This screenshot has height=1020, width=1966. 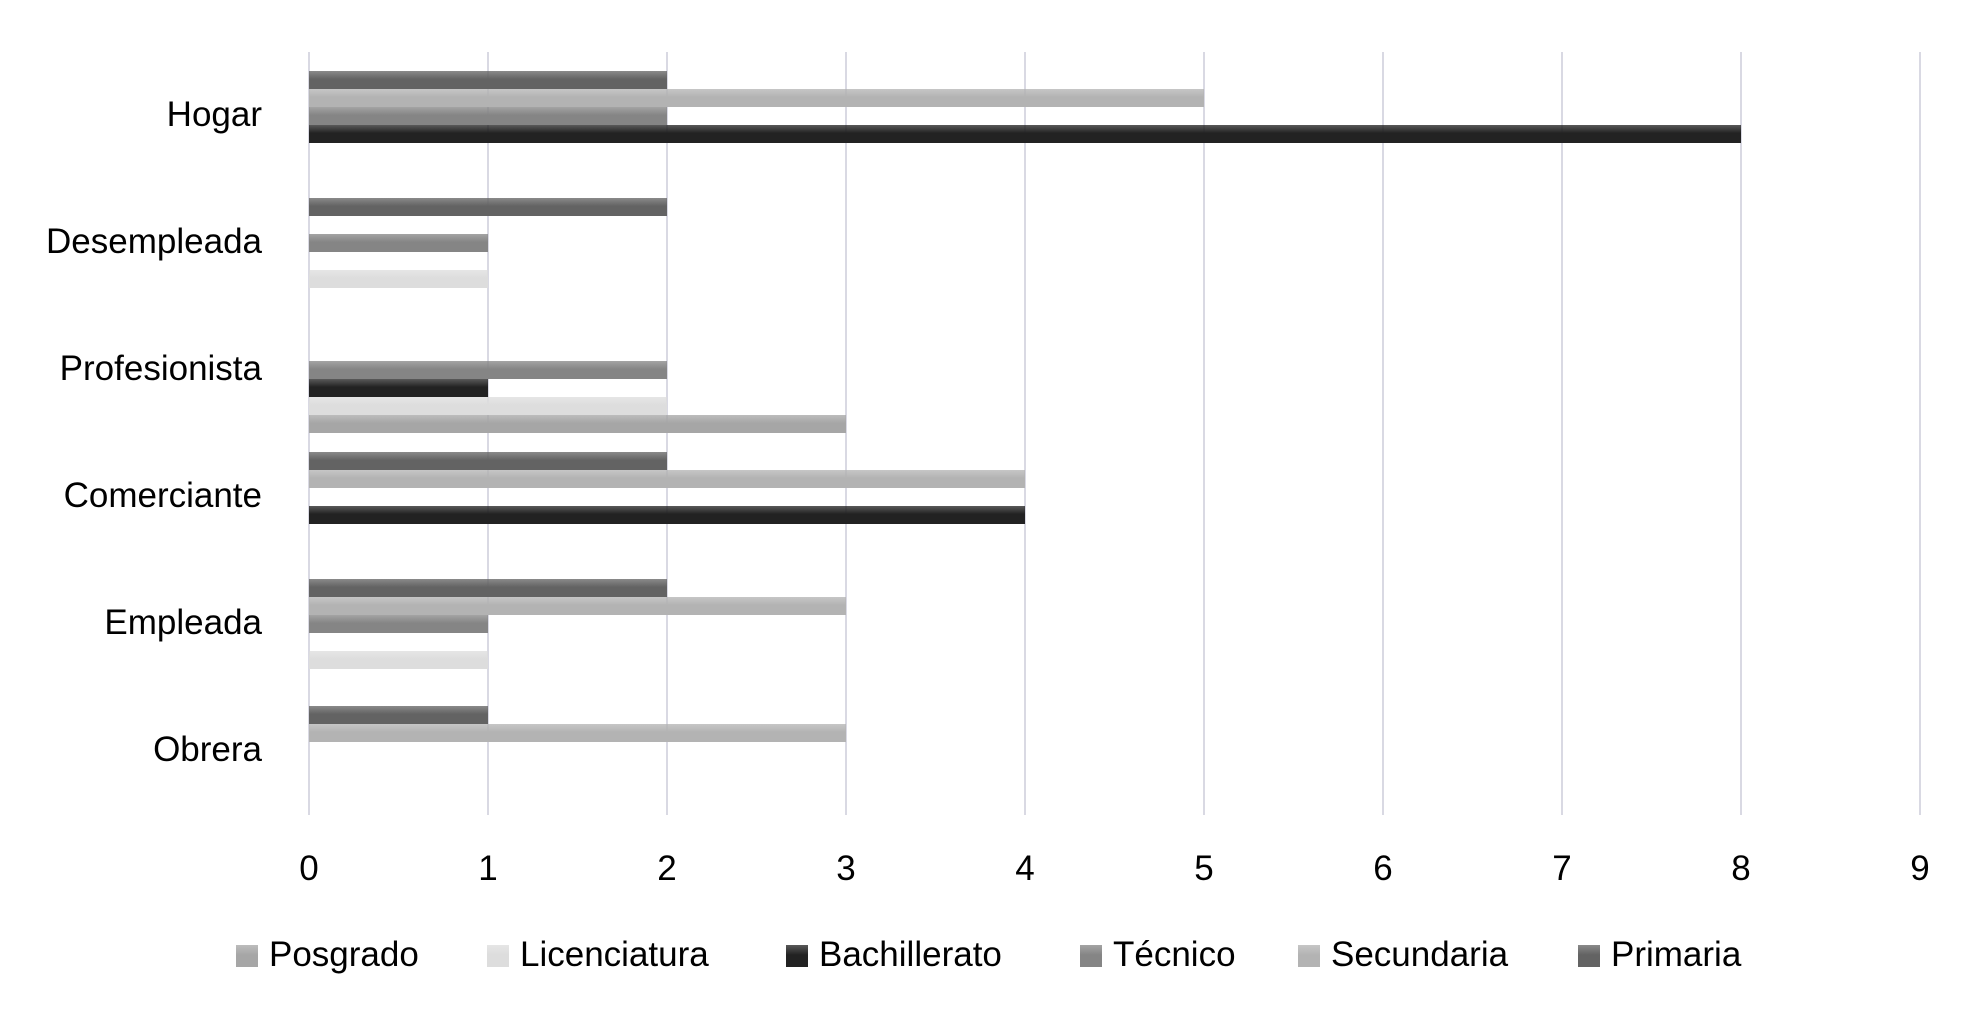 I want to click on bar-primaria-empleada, so click(x=488, y=588).